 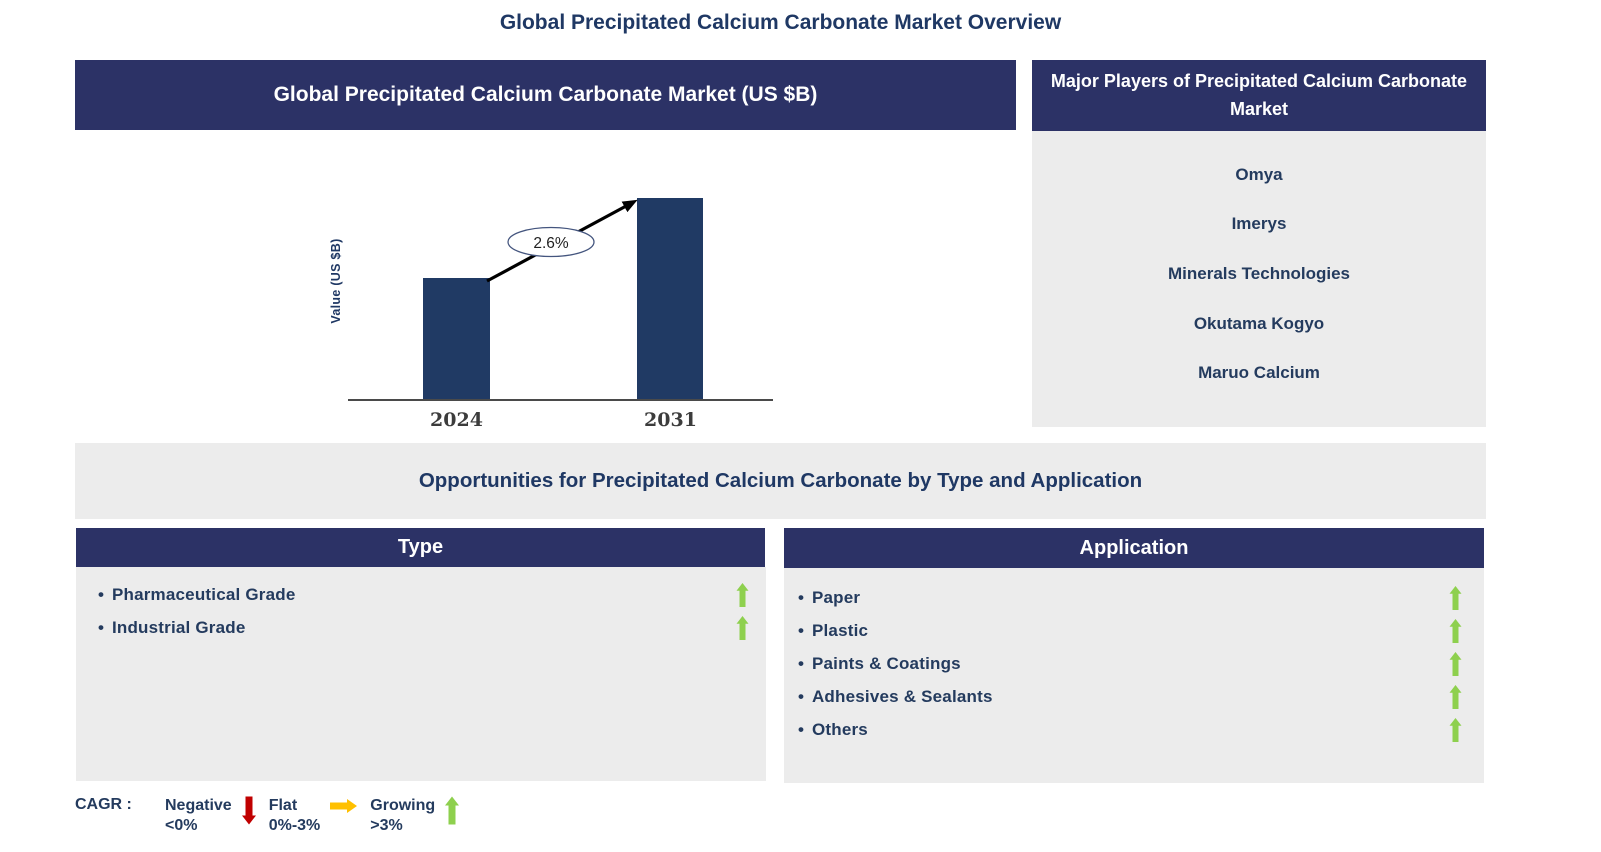 I want to click on bar-2031, so click(x=670, y=298).